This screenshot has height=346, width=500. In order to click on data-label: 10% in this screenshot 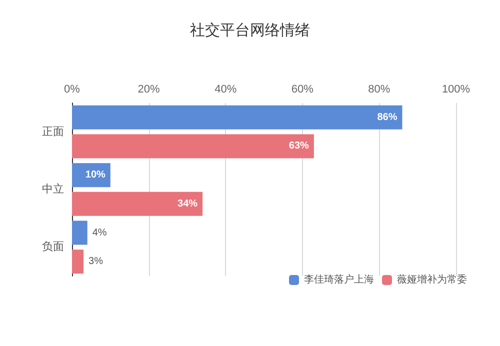, I will do `click(95, 175)`.